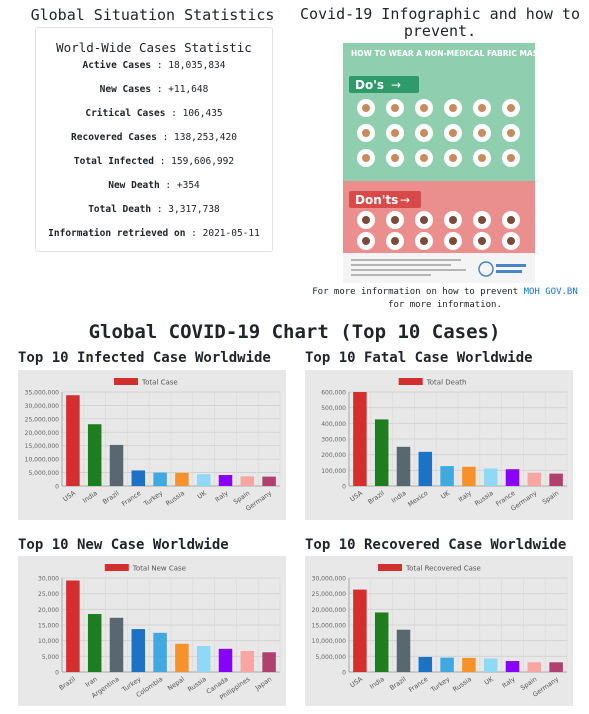  Describe the element at coordinates (418, 684) in the screenshot. I see `x-tick-label: France` at that location.